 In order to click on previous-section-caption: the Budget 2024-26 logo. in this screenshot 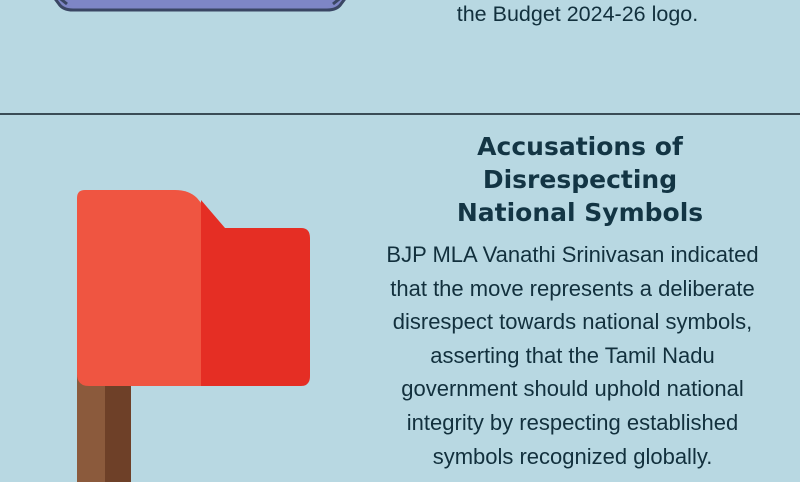, I will do `click(577, 14)`.